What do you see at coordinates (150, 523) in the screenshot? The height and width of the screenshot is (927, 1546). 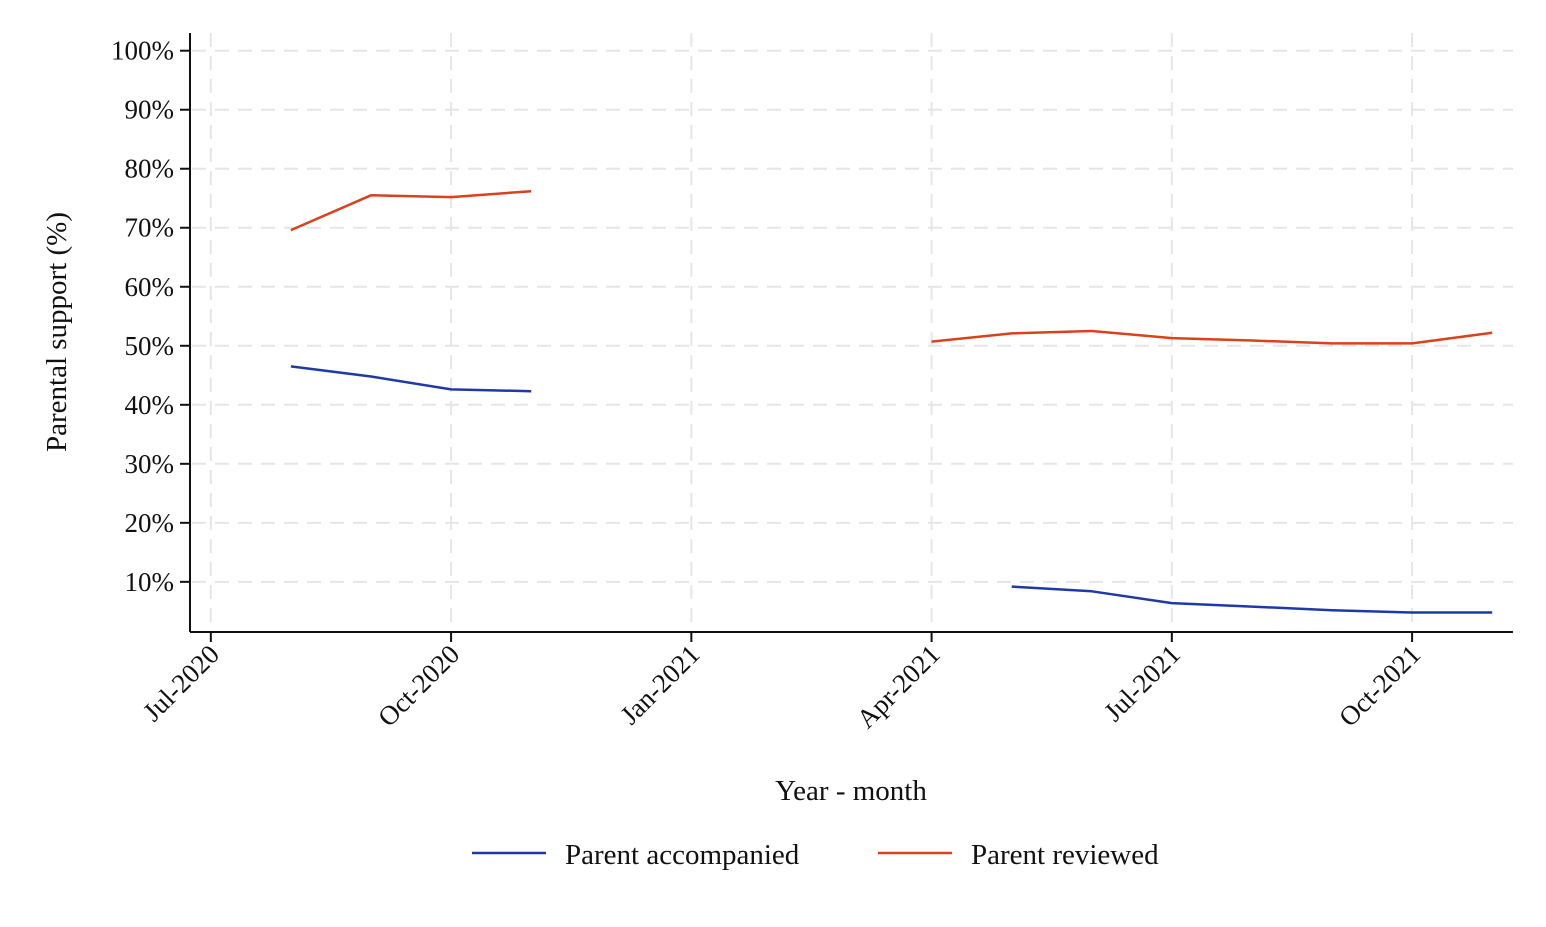 I see `y-tick-label: 20%` at bounding box center [150, 523].